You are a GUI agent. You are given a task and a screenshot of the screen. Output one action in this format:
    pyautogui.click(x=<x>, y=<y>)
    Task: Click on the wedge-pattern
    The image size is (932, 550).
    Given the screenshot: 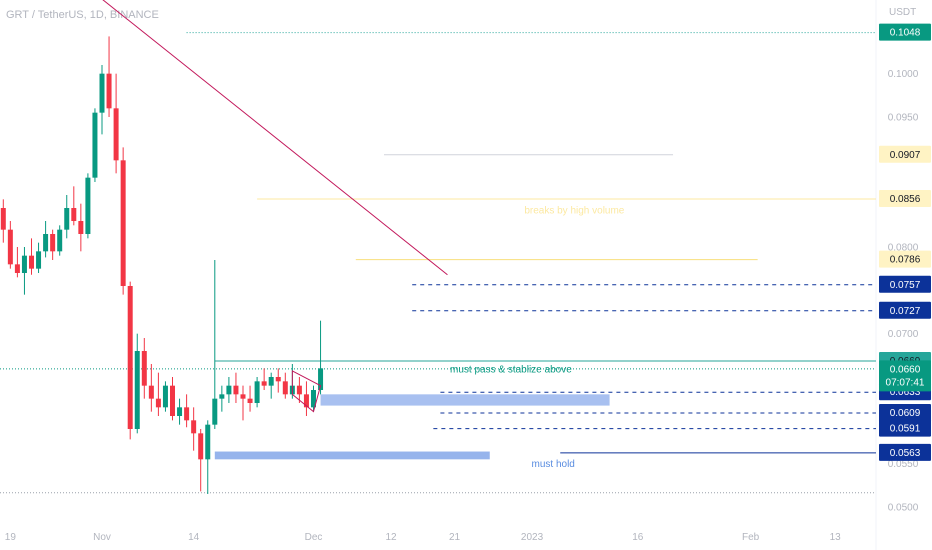 What is the action you would take?
    pyautogui.click(x=306, y=391)
    